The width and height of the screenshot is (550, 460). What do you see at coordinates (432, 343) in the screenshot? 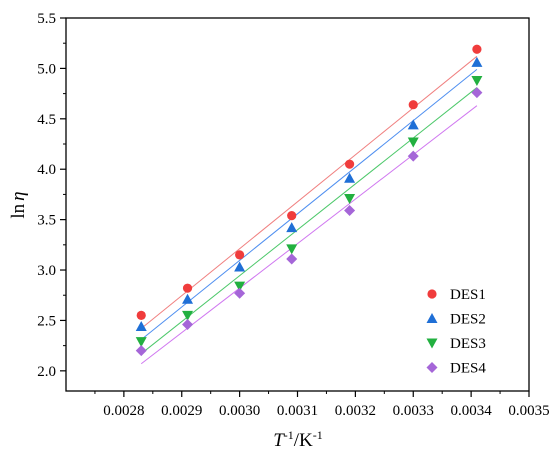
I see `legend-marker-des3` at bounding box center [432, 343].